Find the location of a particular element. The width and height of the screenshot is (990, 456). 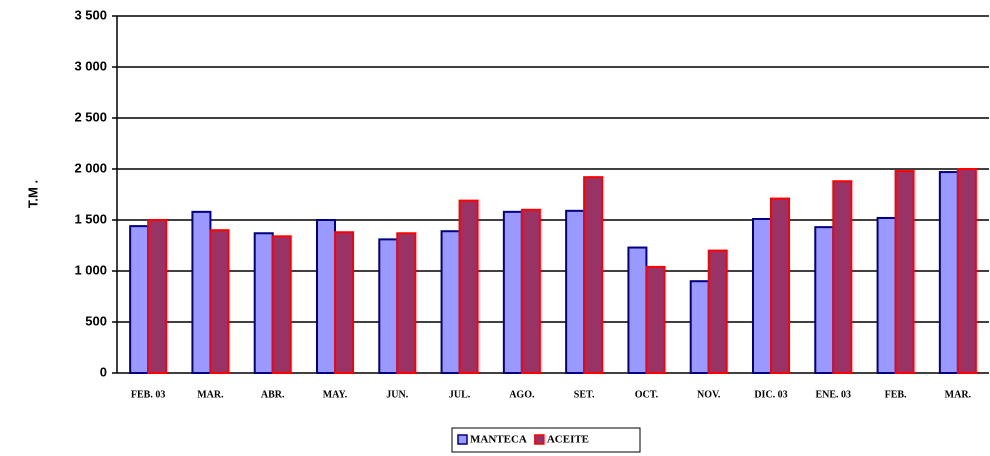

x-tick-label: OCT. is located at coordinates (647, 394).